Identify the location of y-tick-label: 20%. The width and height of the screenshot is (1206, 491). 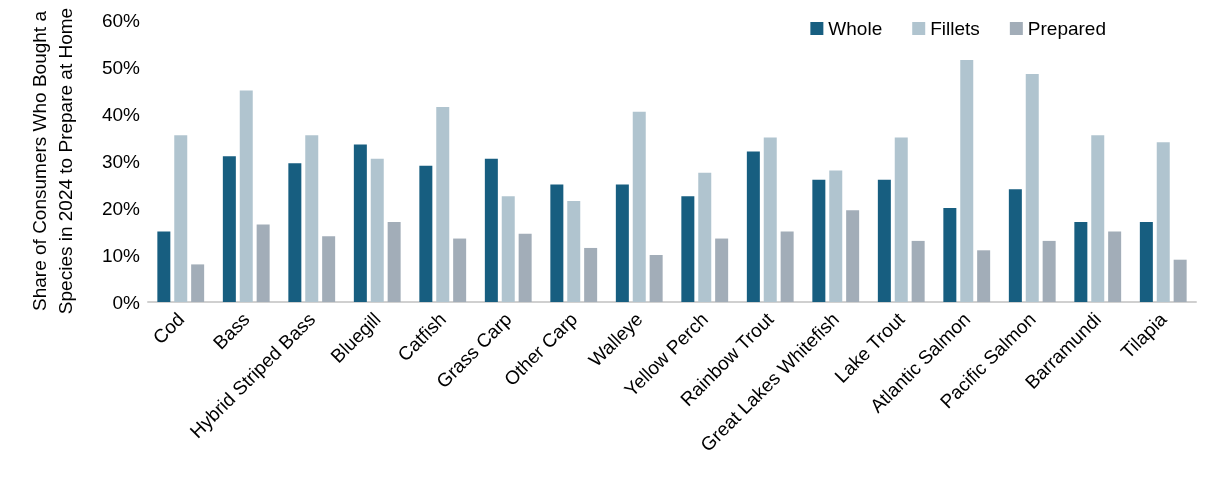
(121, 208).